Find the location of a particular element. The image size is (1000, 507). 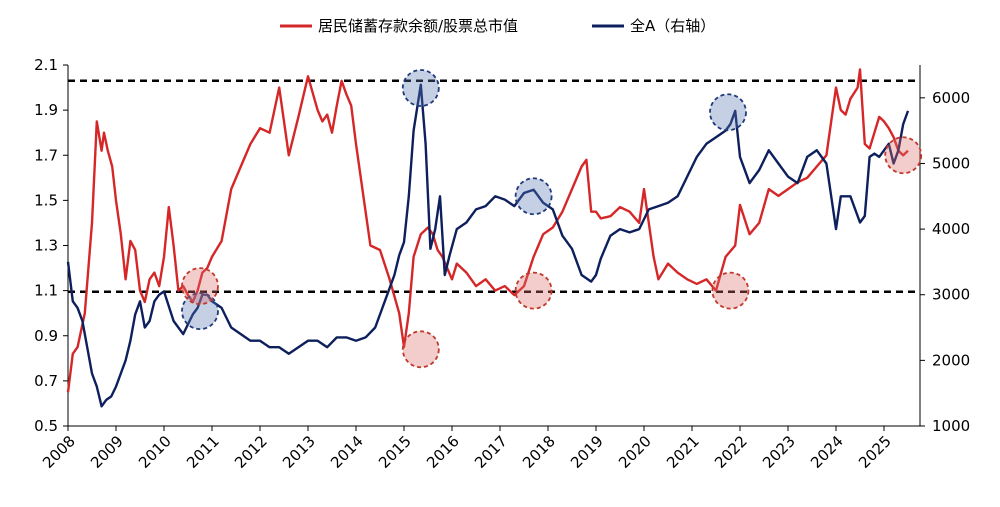

left-tick-label: 1.5 is located at coordinates (46, 200).